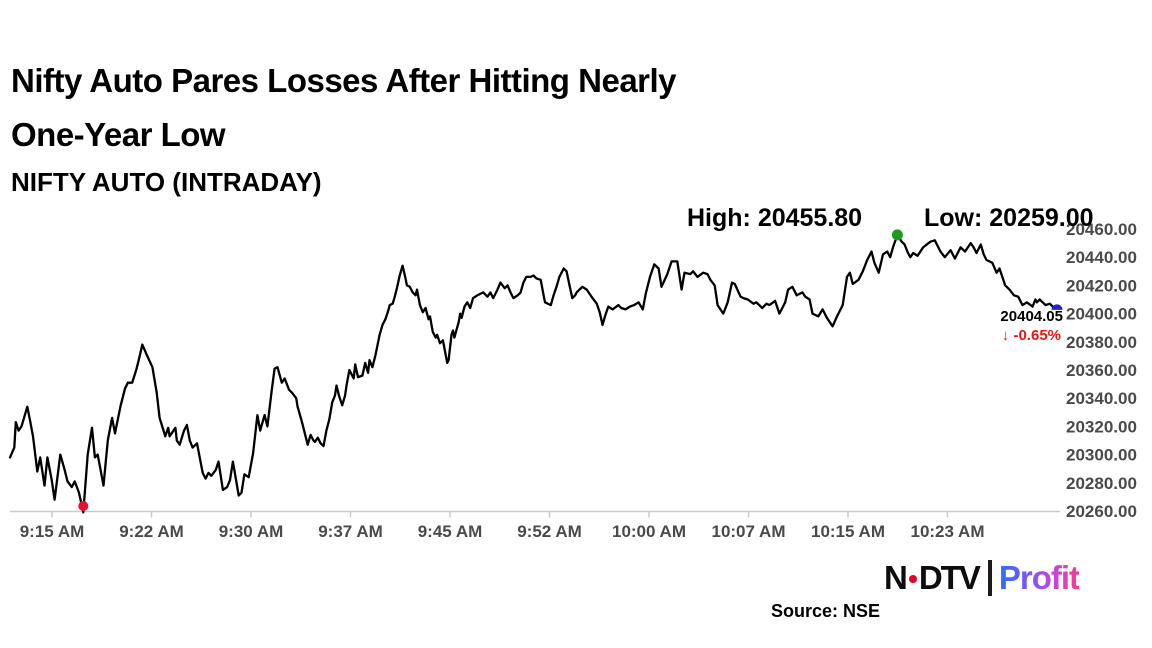 This screenshot has height=648, width=1152. I want to click on y-tick-label: 20280.00, so click(1101, 483).